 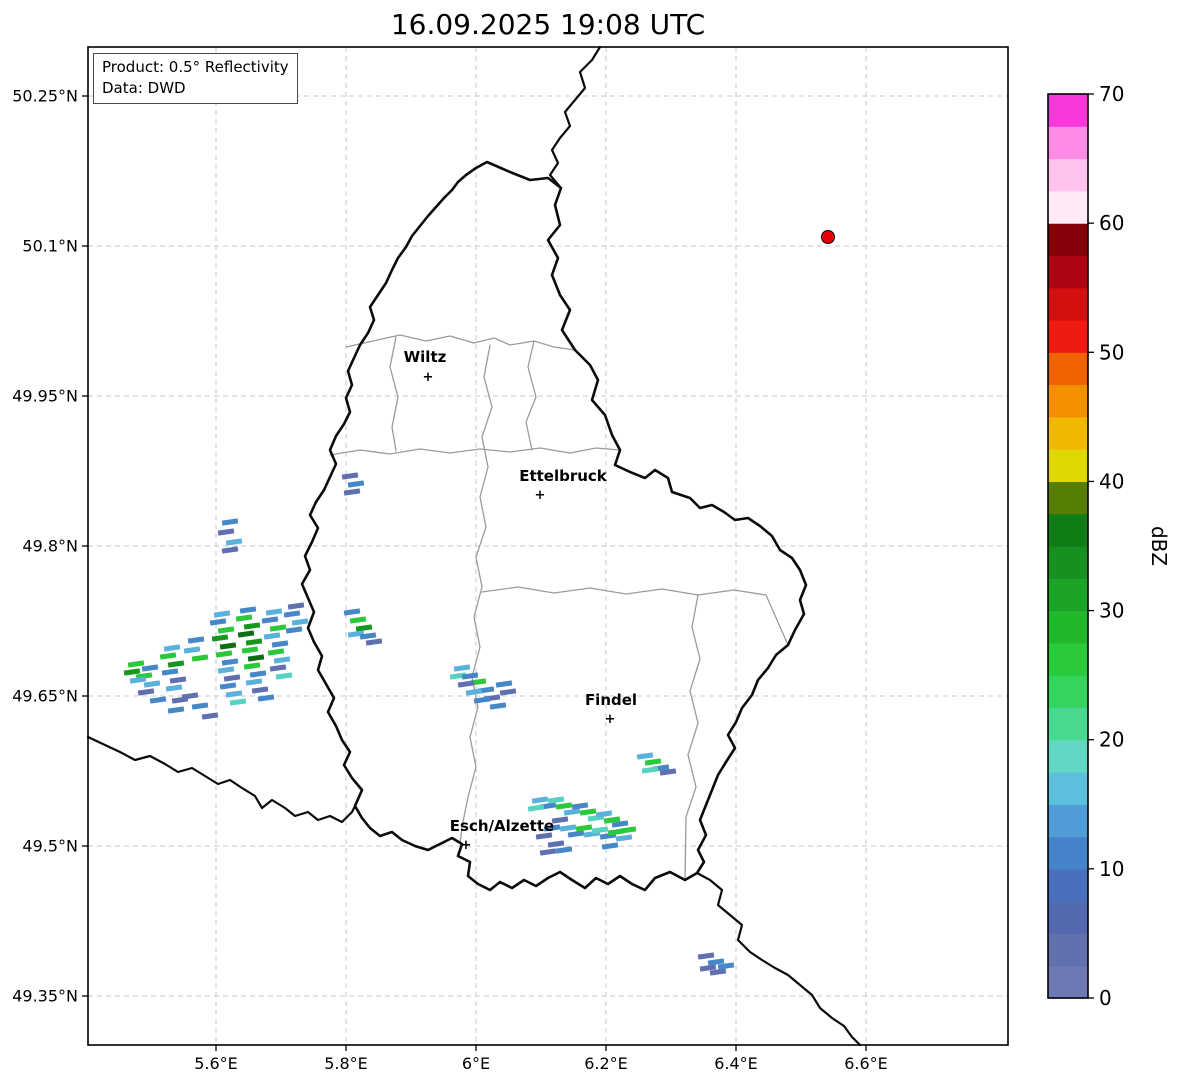 What do you see at coordinates (563, 476) in the screenshot?
I see `city-label: Ettelbruck` at bounding box center [563, 476].